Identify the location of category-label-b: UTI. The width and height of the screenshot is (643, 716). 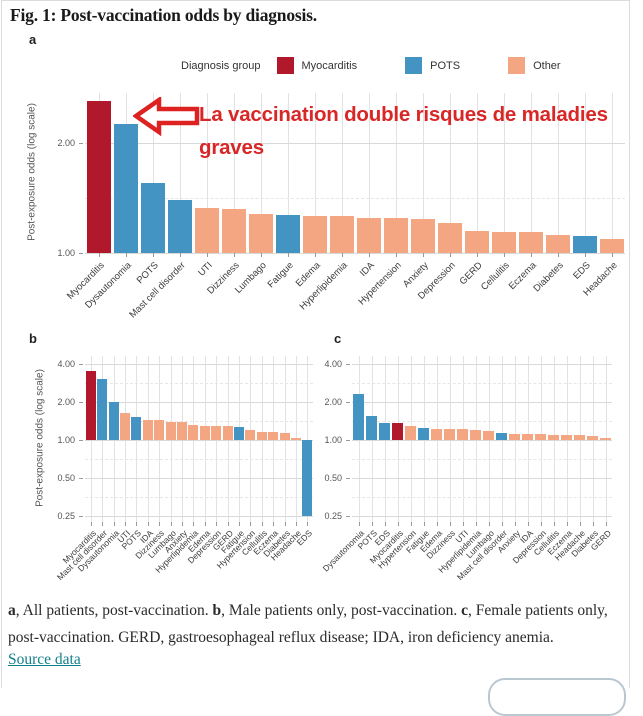
(123, 536).